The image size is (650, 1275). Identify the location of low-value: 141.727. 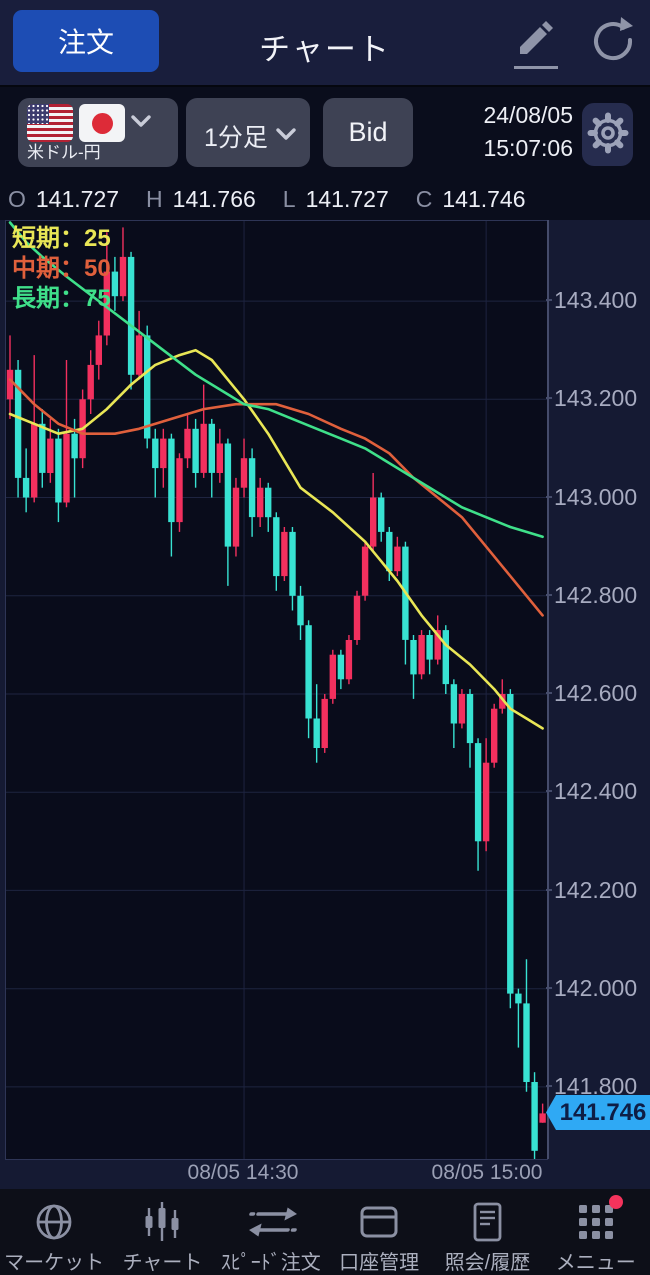
(347, 199).